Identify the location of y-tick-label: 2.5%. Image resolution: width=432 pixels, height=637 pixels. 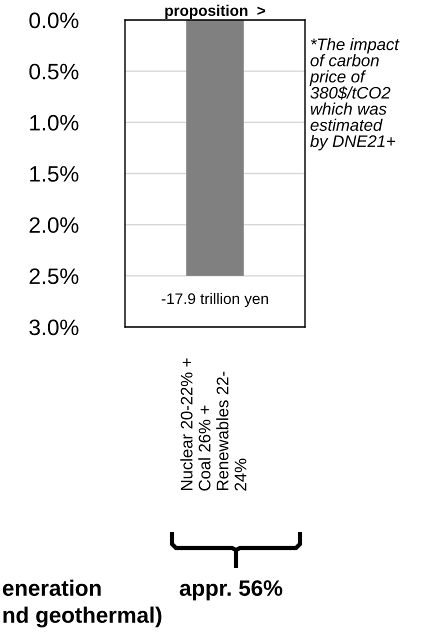
(54, 276).